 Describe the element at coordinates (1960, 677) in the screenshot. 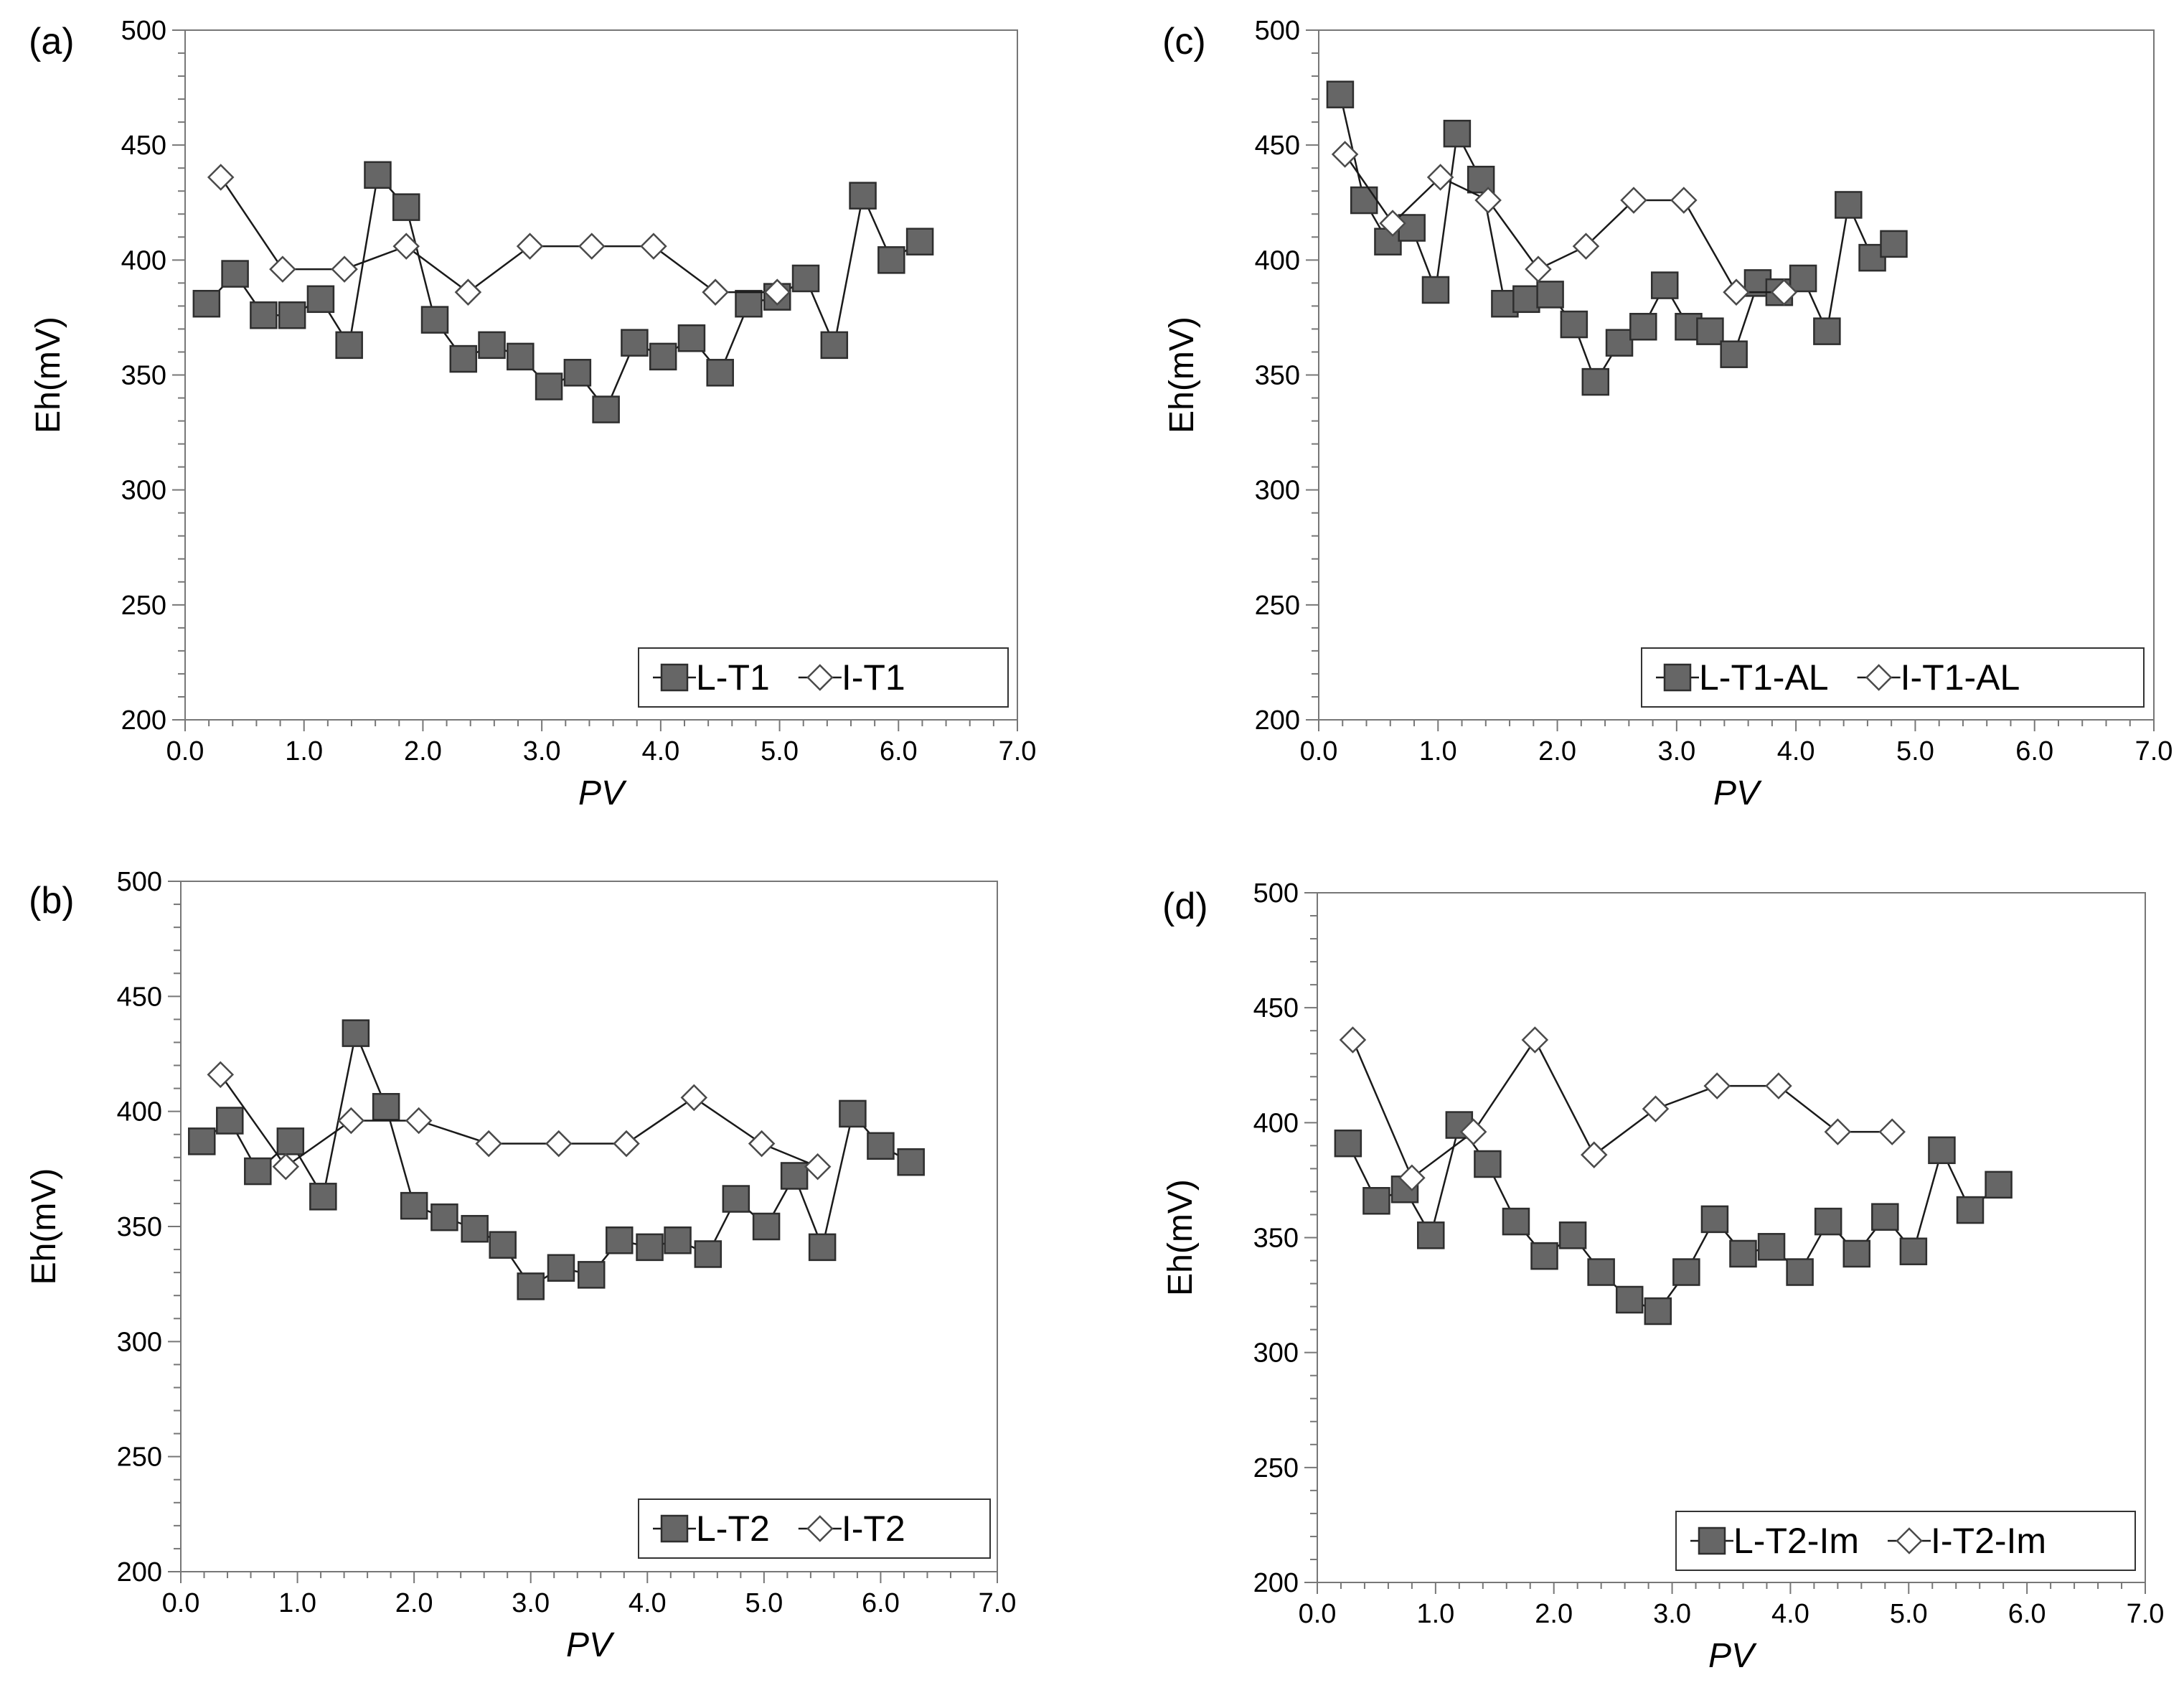

I see `legend-label: I-T1-AL` at that location.